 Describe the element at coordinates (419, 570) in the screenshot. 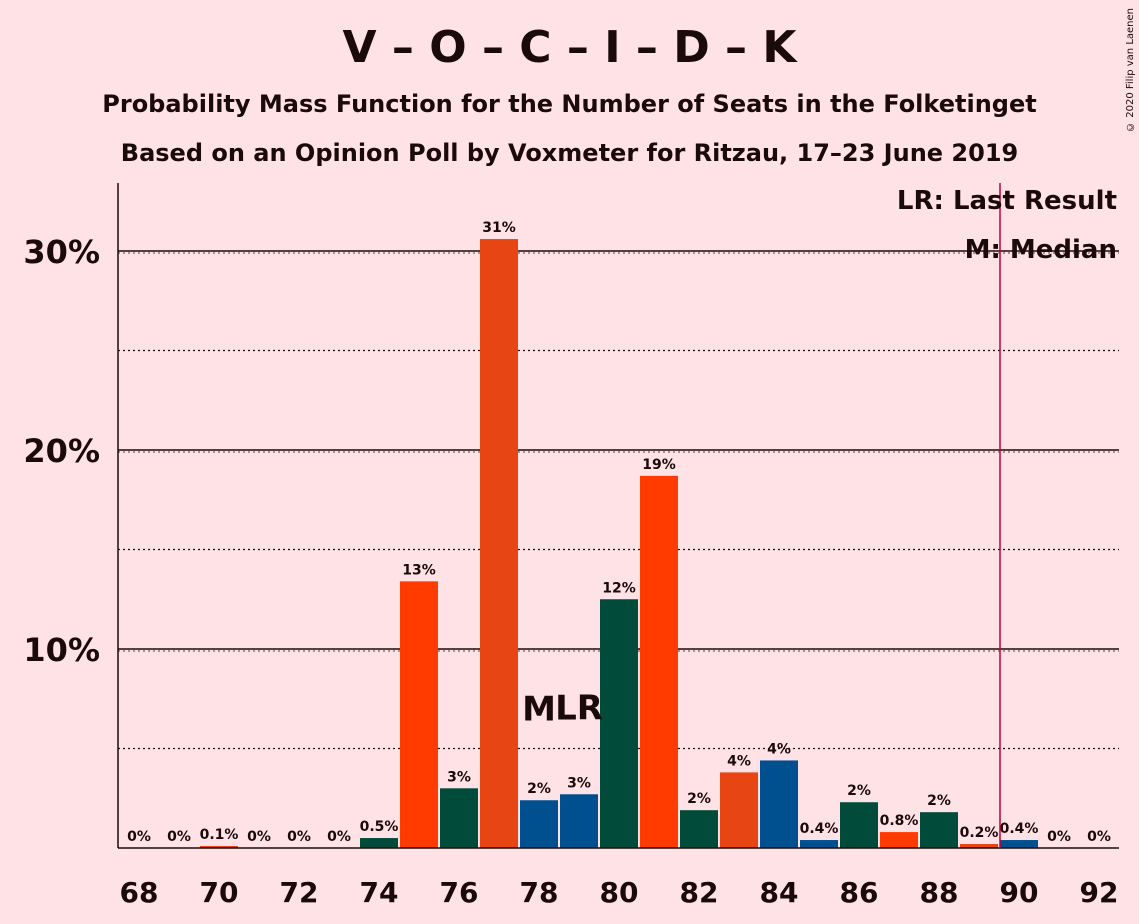

I see `data-label-seat-75: 13%` at that location.